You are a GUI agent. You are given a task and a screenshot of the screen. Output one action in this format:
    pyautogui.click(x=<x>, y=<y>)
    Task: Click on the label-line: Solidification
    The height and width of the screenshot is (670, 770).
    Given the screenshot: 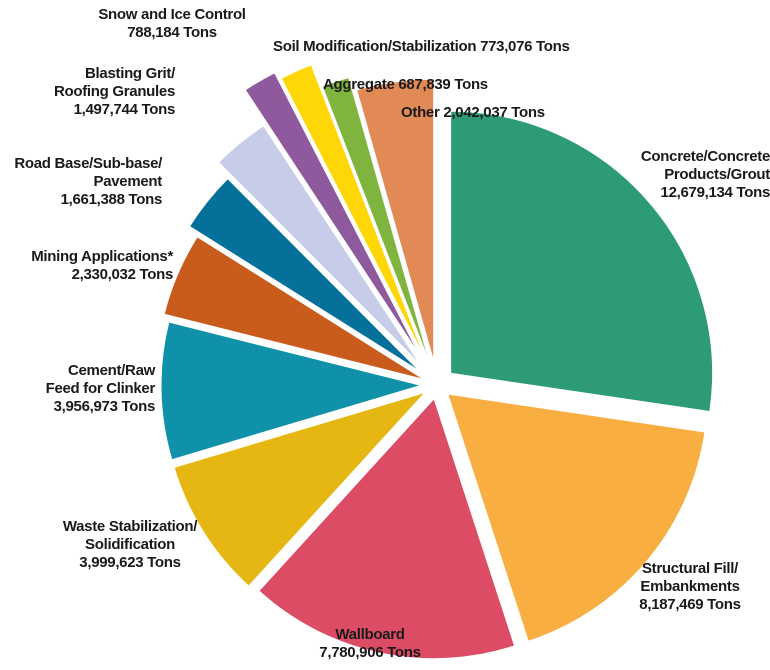 What is the action you would take?
    pyautogui.click(x=130, y=544)
    